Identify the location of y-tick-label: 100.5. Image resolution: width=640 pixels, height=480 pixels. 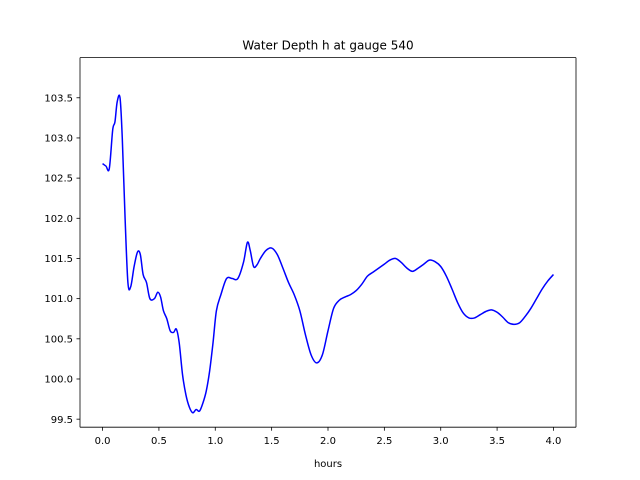
(58, 339).